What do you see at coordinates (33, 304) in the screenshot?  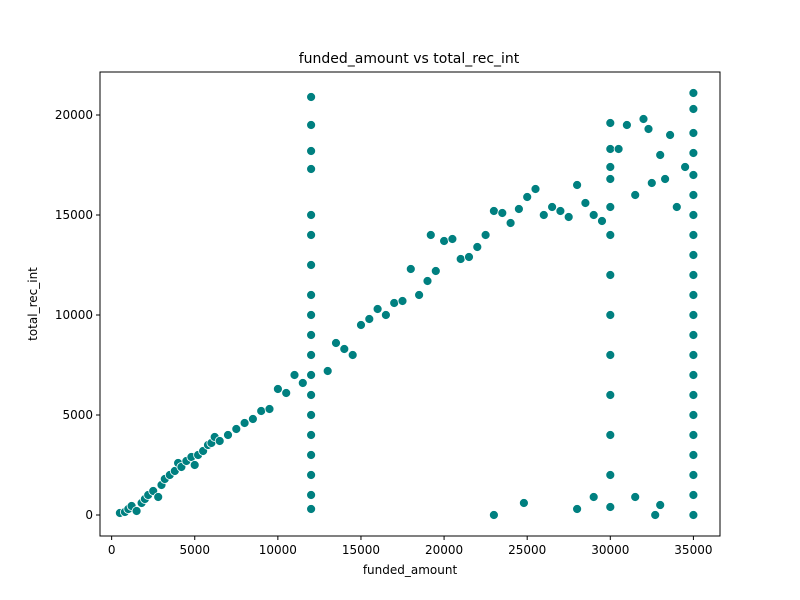 I see `y-axis-title: total_rec_int` at bounding box center [33, 304].